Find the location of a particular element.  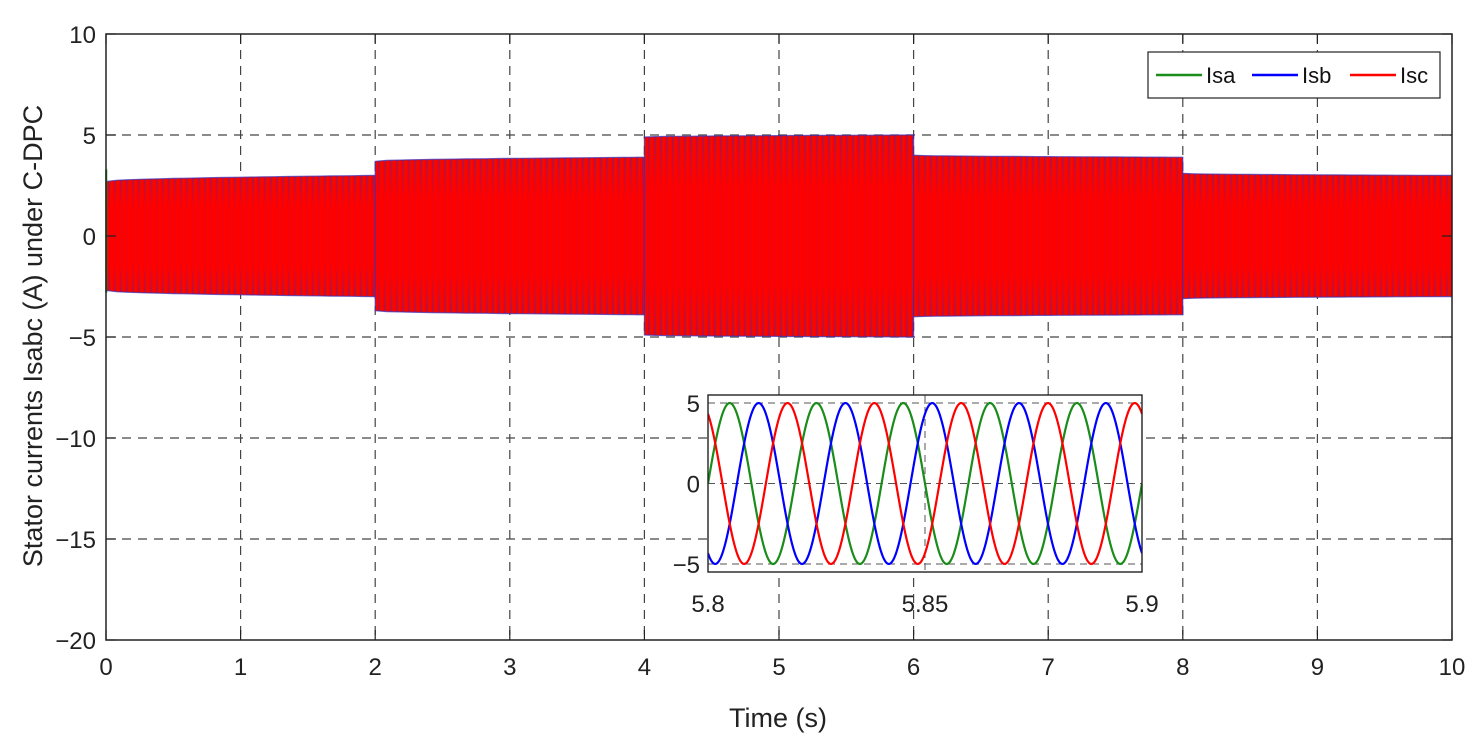

legend-label-isc: Isc is located at coordinates (1414, 75).